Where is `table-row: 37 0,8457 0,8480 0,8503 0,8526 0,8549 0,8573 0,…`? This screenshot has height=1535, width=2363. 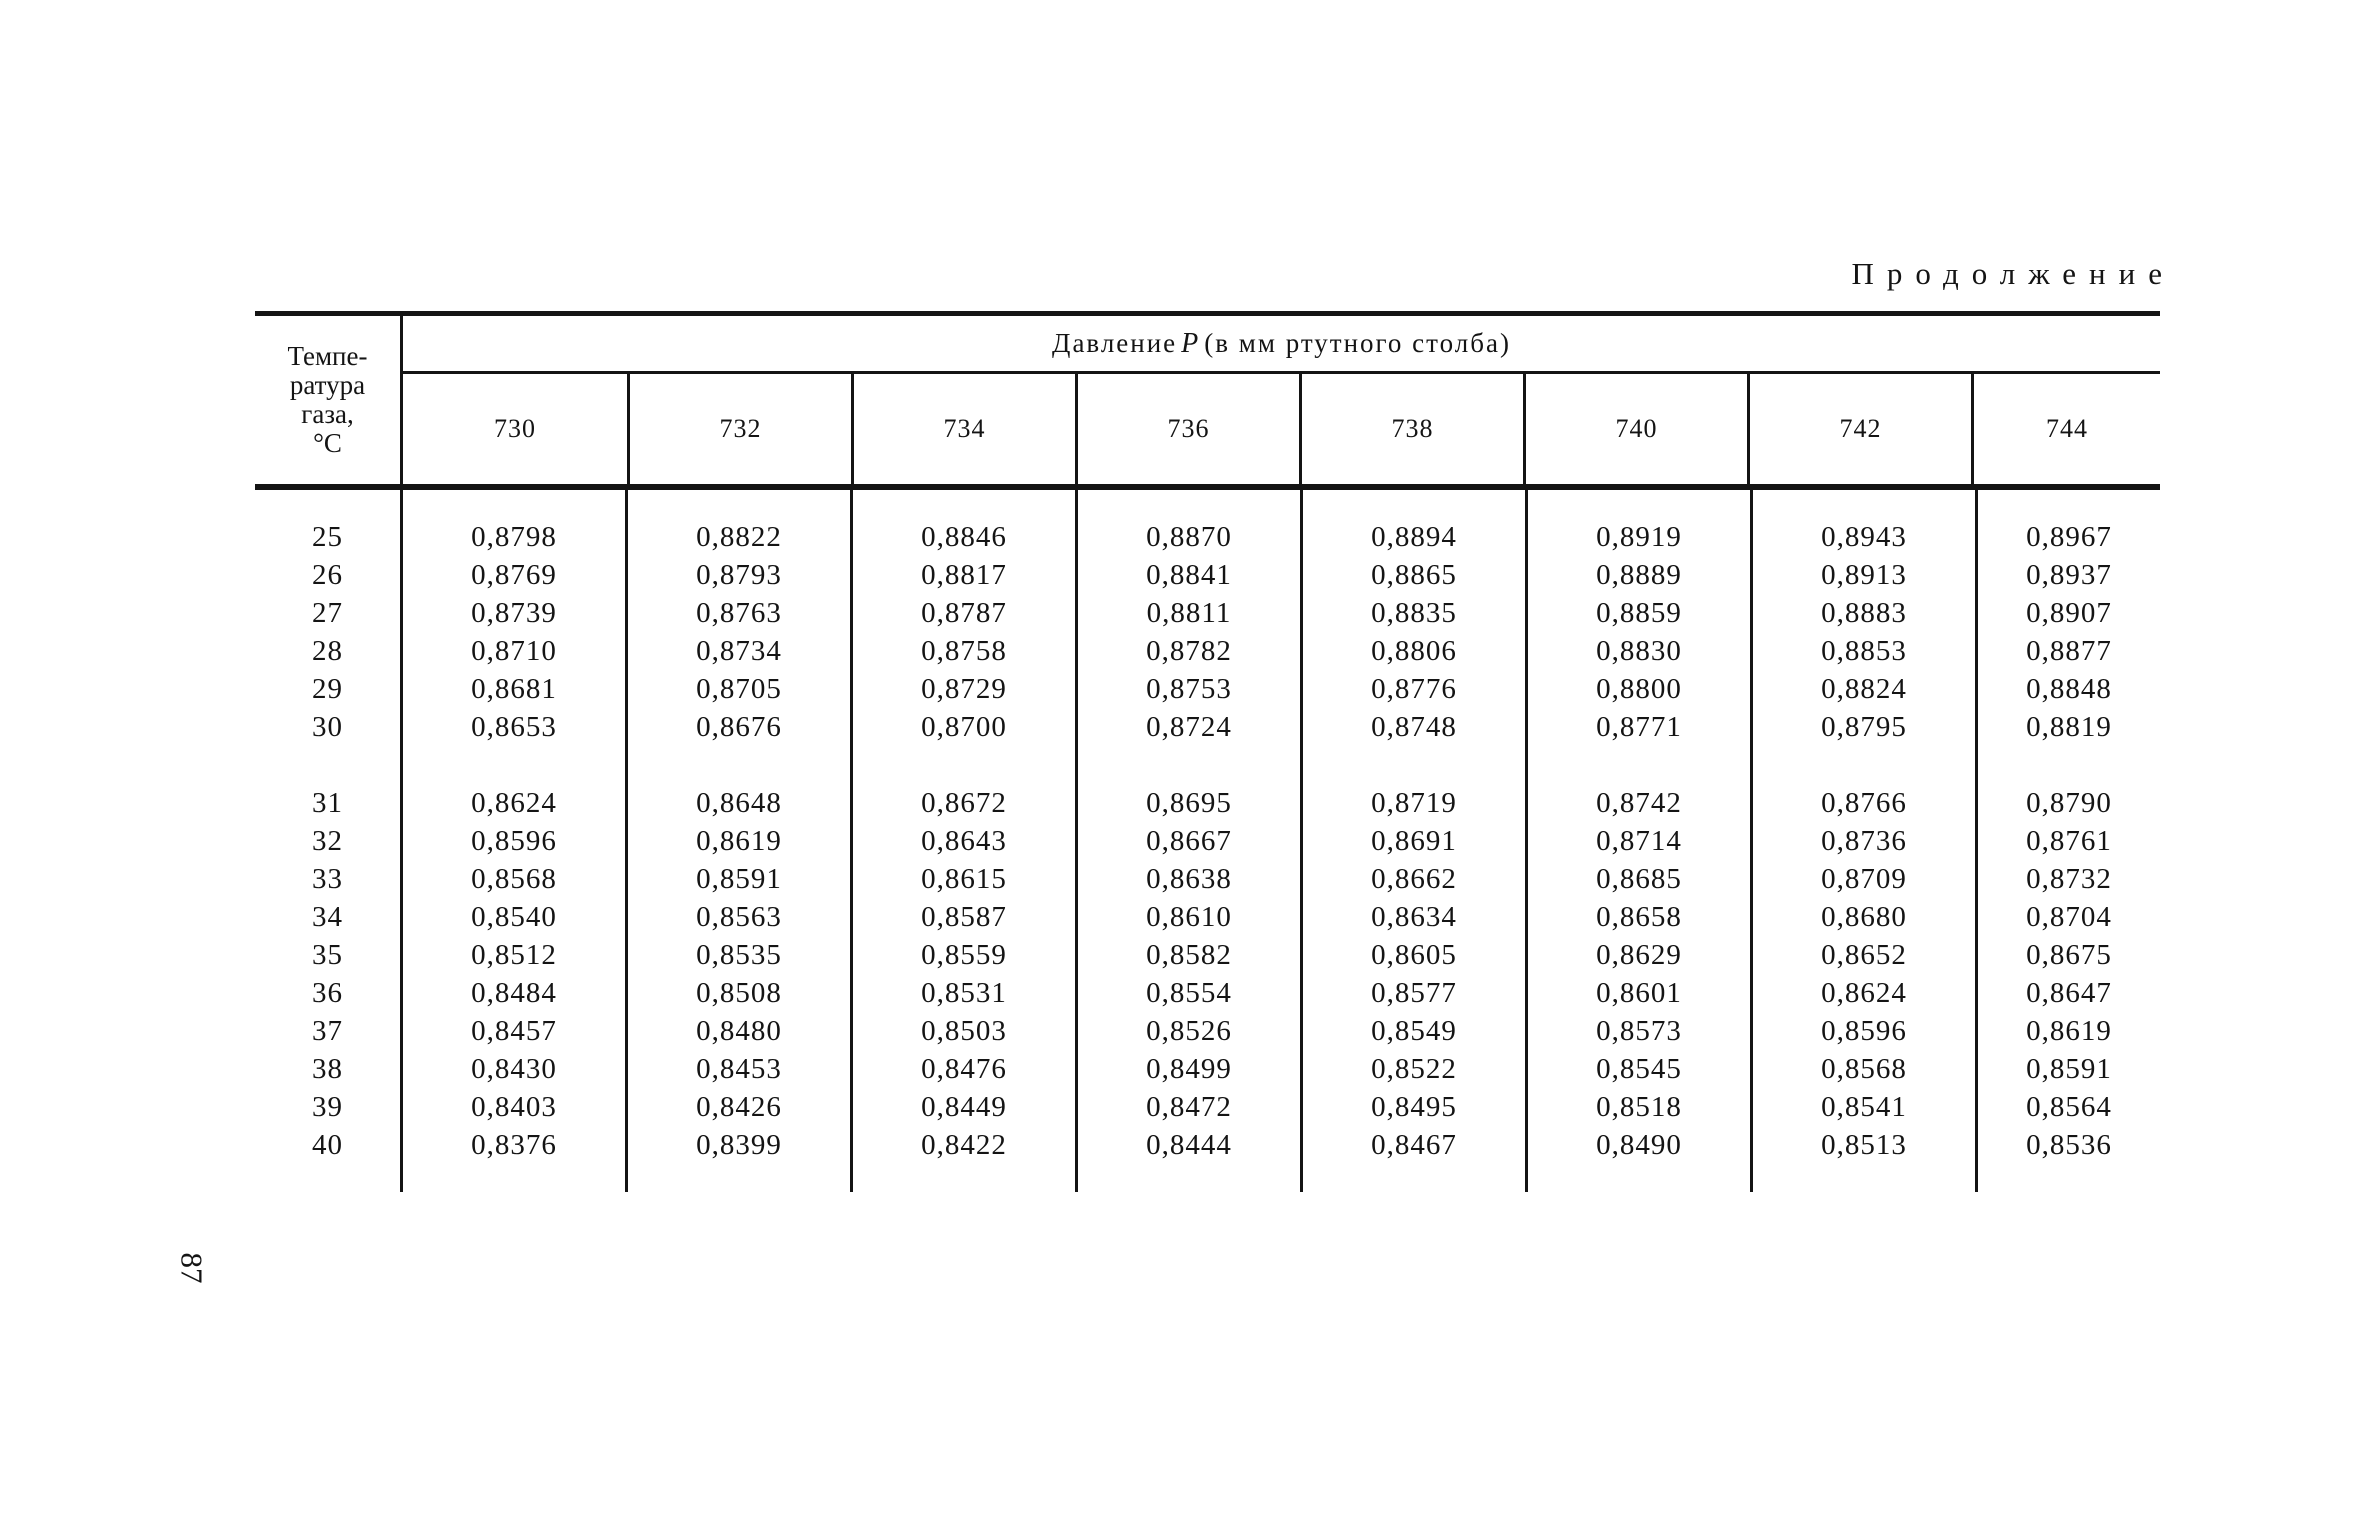 table-row: 37 0,8457 0,8480 0,8503 0,8526 0,8549 0,8573 0,… is located at coordinates (1207, 1031).